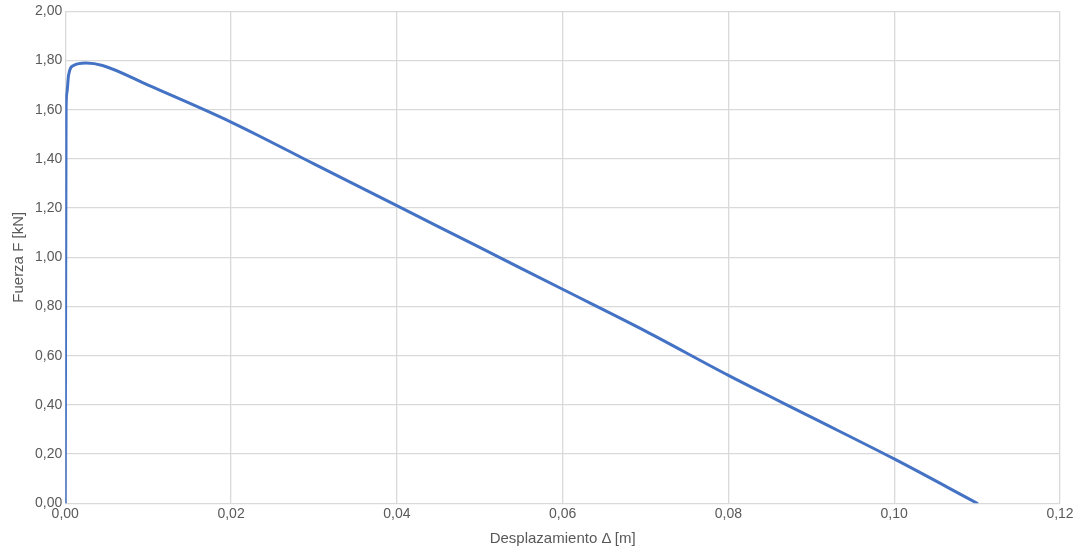 The height and width of the screenshot is (552, 1088). What do you see at coordinates (563, 513) in the screenshot?
I see `x-tick-label: 0,06` at bounding box center [563, 513].